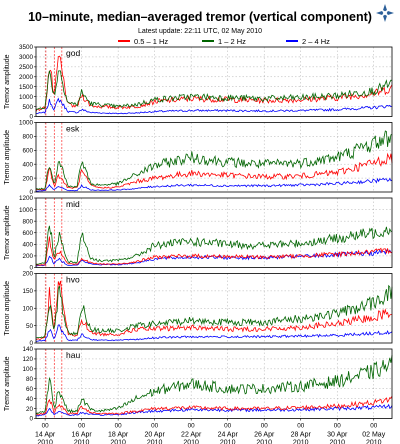 The height and width of the screenshot is (444, 400). What do you see at coordinates (27, 359) in the screenshot?
I see `y-tick-label: 120` at bounding box center [27, 359].